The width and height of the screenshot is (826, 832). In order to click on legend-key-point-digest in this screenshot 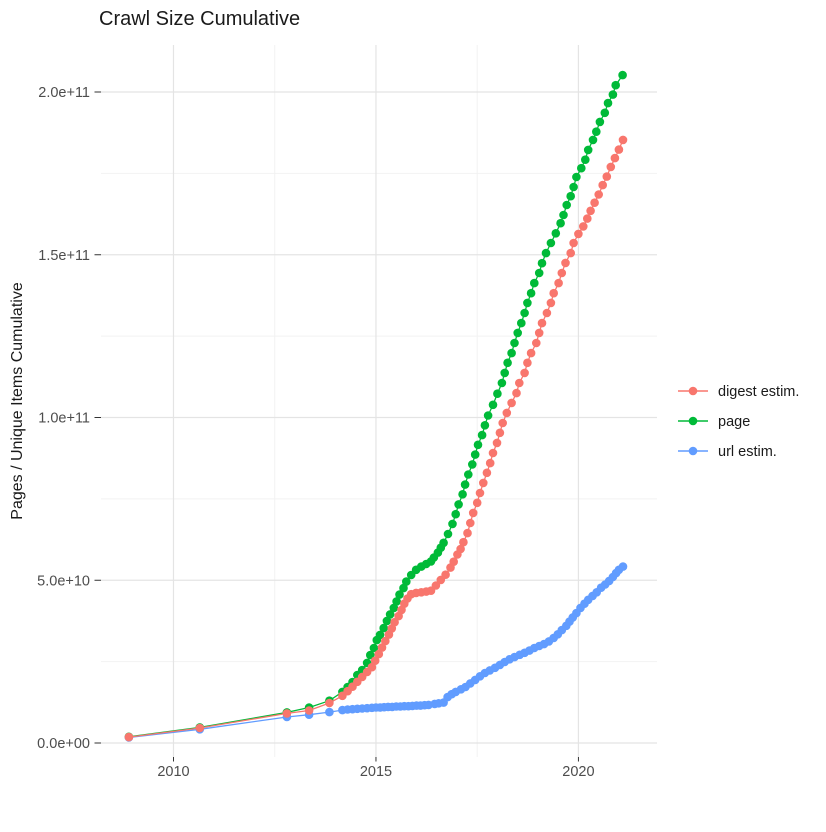, I will do `click(693, 391)`.